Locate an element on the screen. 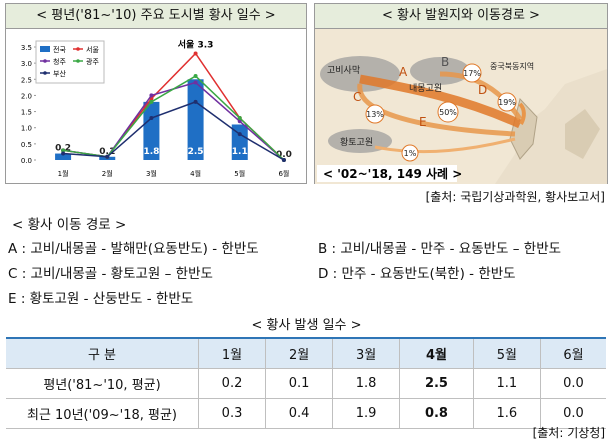  route-item: B : 고비/내몽골 - 만주 - 요동반도 – 한반도 is located at coordinates (440, 249).